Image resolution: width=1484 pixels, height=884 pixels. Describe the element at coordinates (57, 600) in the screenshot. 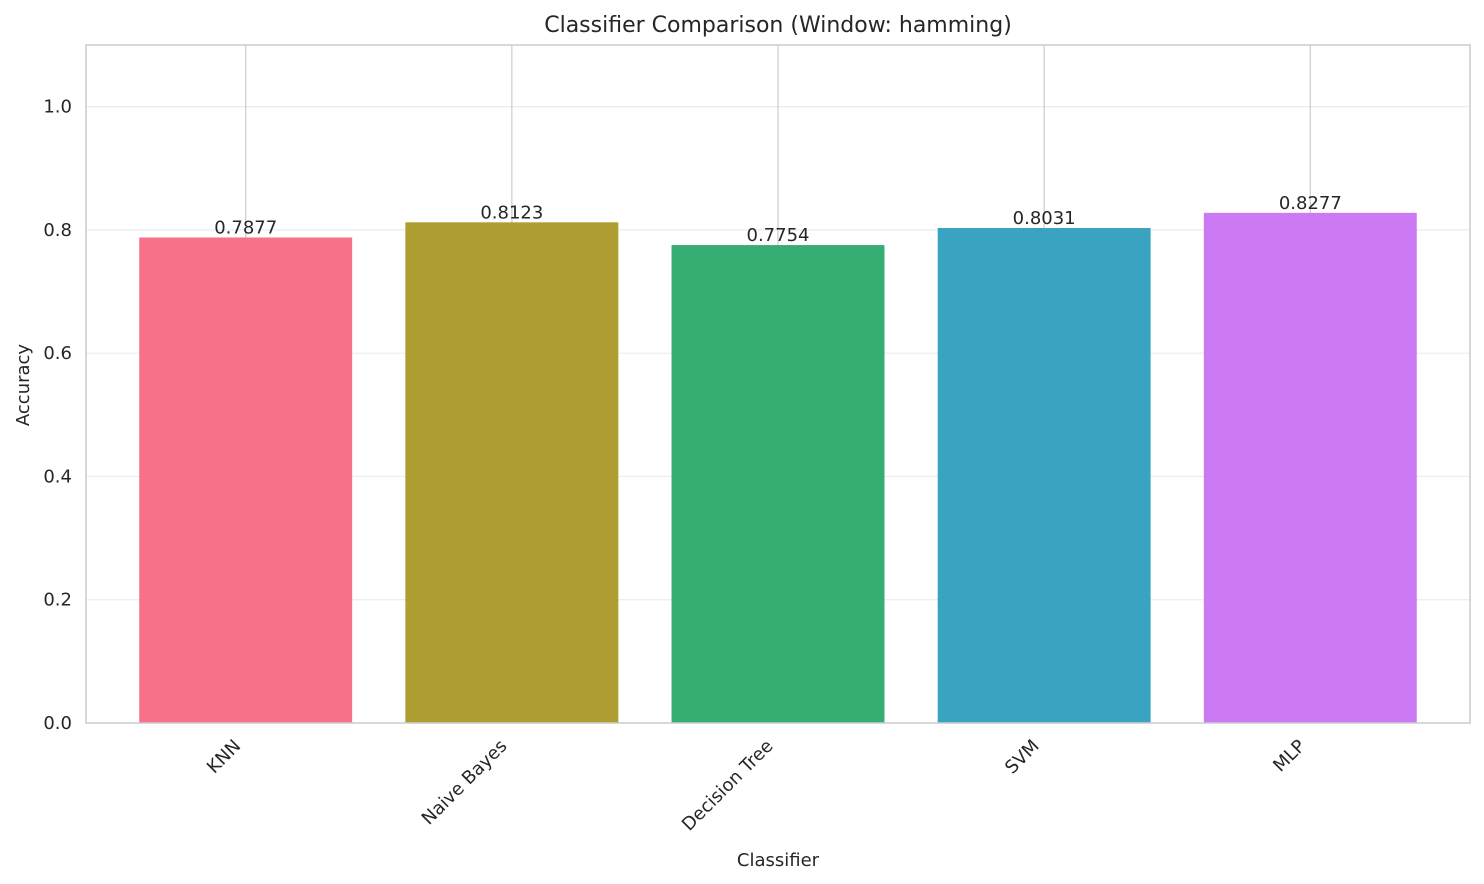

I see `y-tick-label: 0.2` at that location.